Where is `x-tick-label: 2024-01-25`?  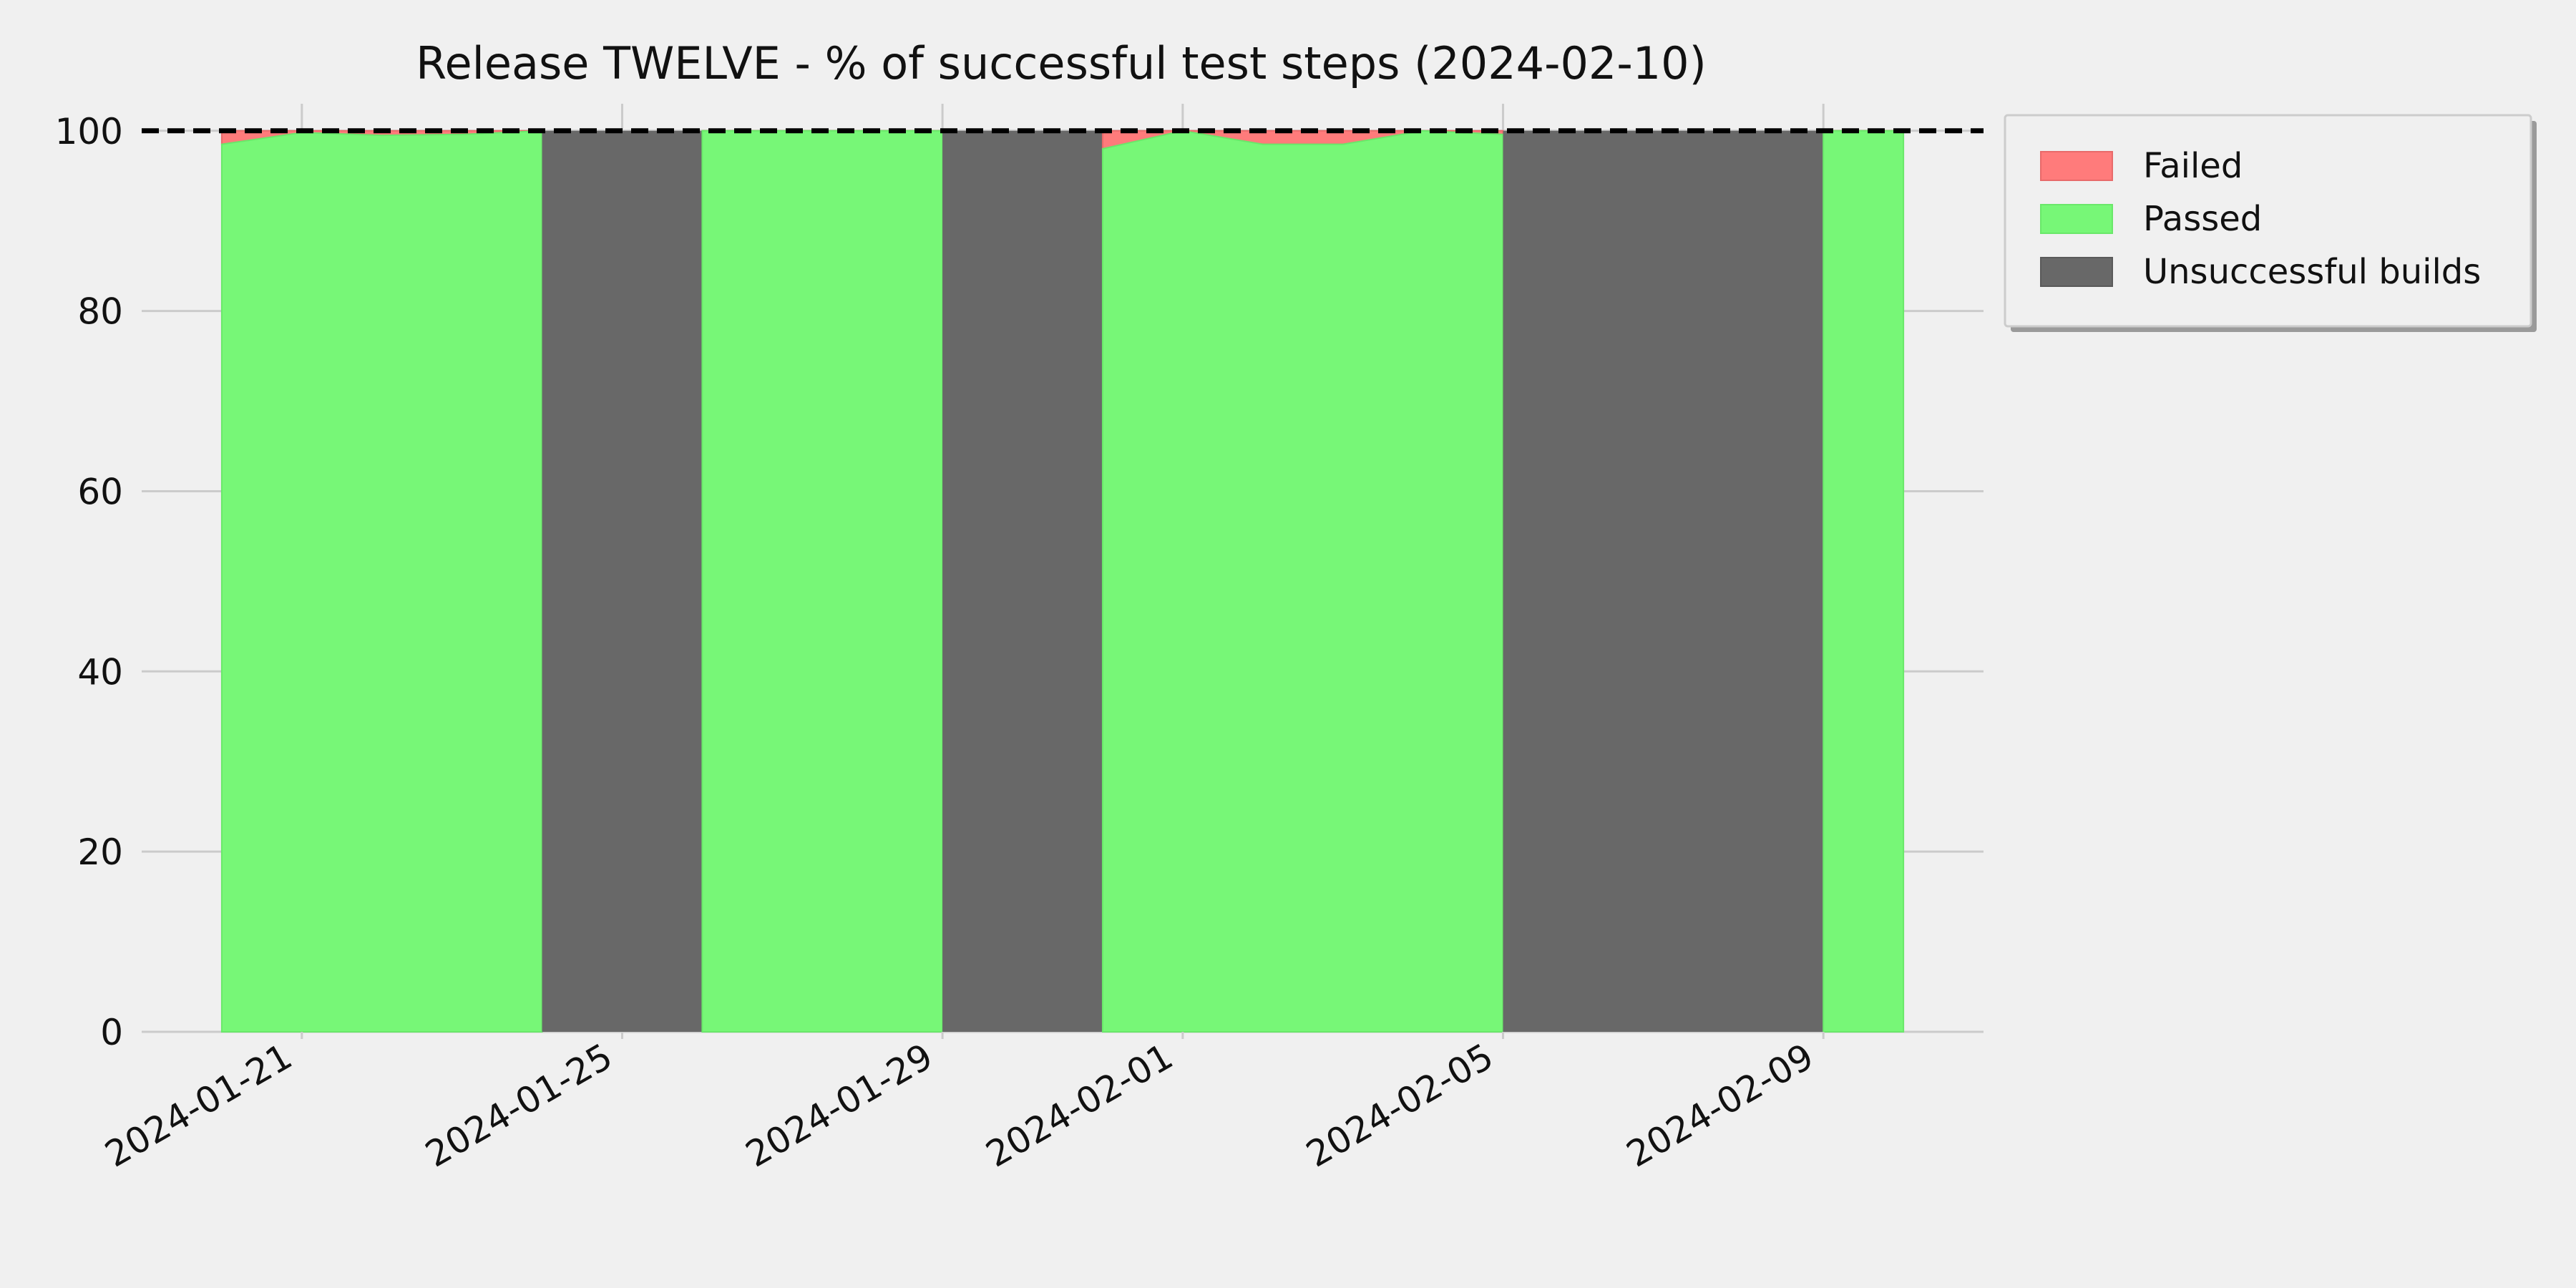
x-tick-label: 2024-01-25 is located at coordinates (519, 1105).